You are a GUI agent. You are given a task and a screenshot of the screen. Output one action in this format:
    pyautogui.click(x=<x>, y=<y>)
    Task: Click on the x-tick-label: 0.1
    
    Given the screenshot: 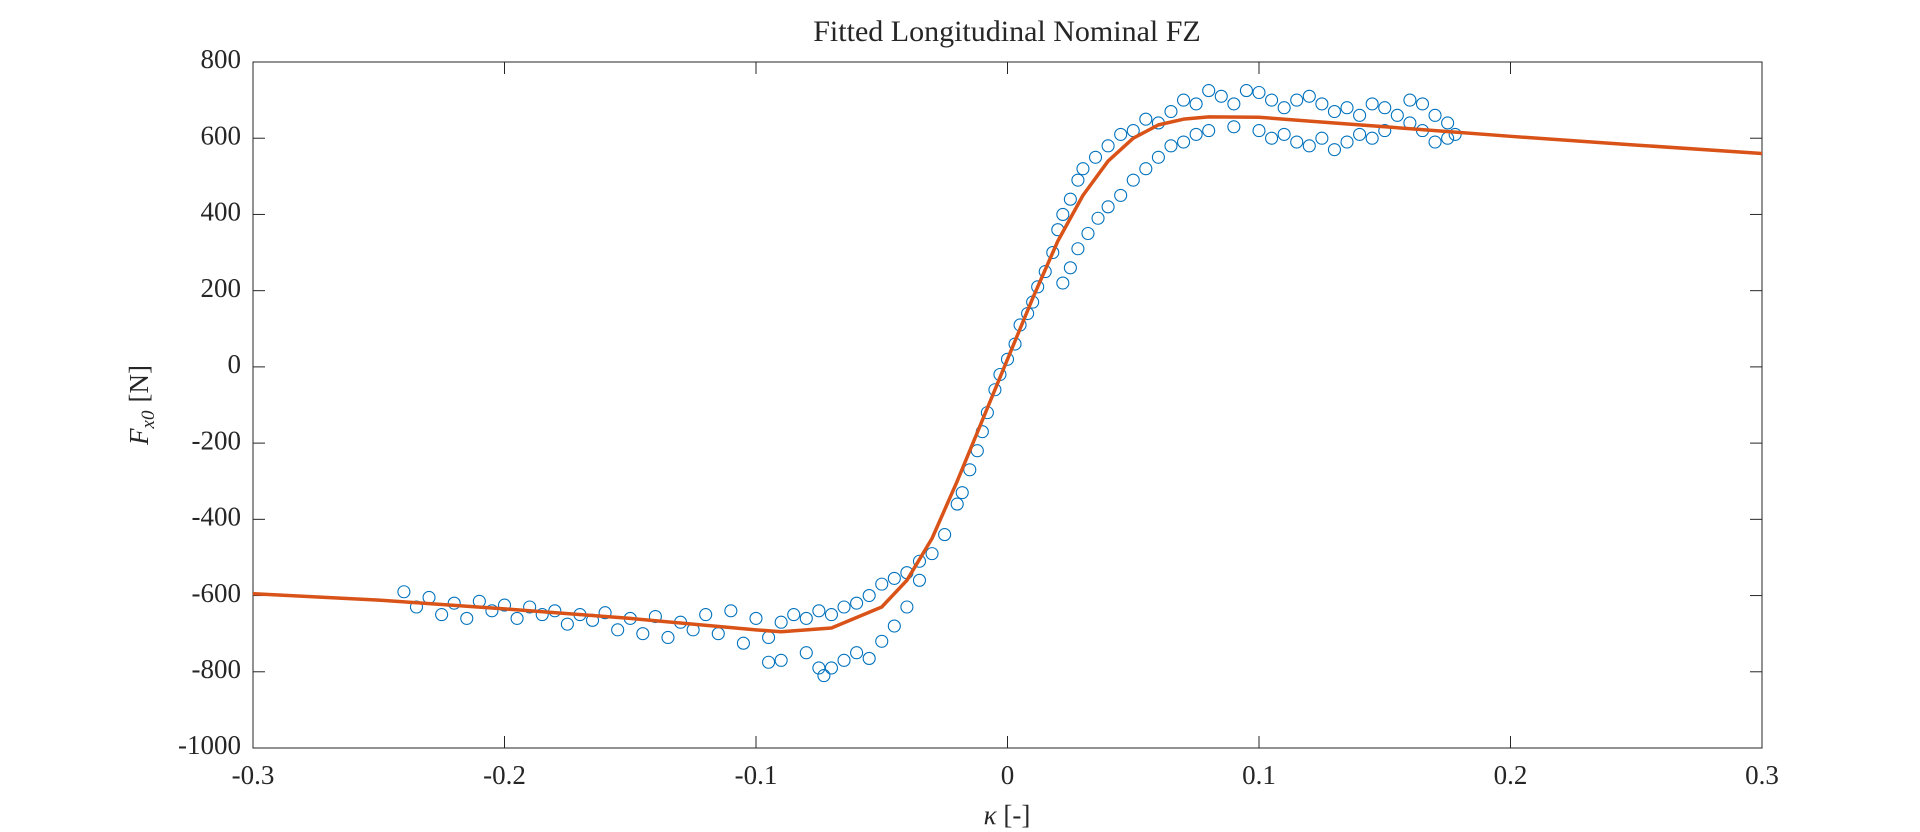 What is the action you would take?
    pyautogui.click(x=1259, y=775)
    